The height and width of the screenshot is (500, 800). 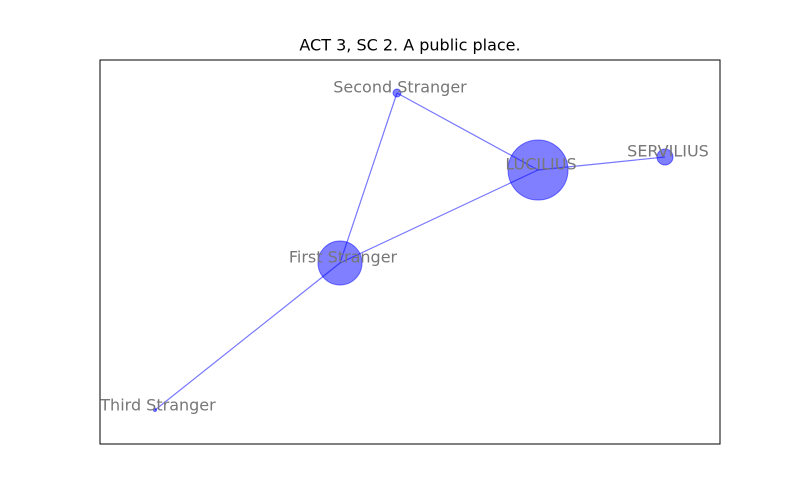 I want to click on node-label: Second Stranger, so click(x=400, y=87).